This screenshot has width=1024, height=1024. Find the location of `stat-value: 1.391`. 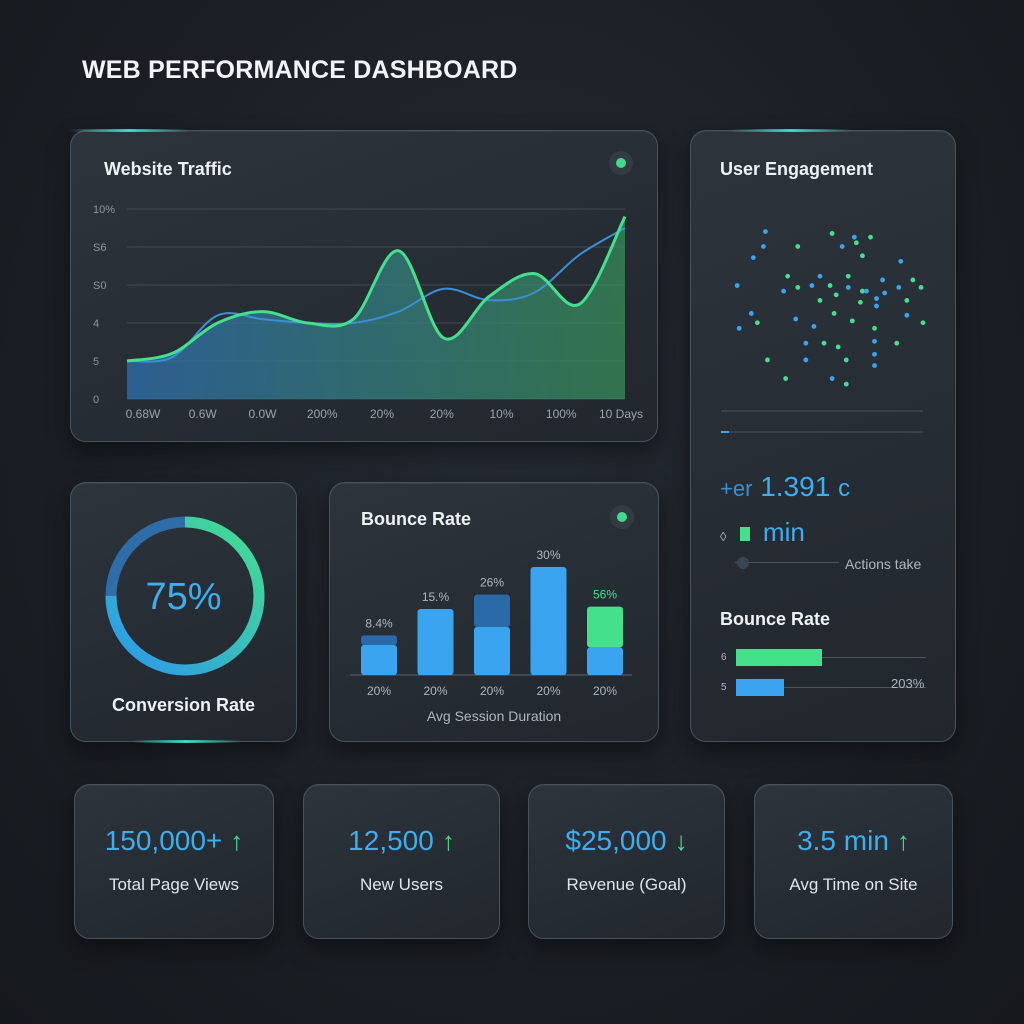

stat-value: 1.391 is located at coordinates (795, 486).